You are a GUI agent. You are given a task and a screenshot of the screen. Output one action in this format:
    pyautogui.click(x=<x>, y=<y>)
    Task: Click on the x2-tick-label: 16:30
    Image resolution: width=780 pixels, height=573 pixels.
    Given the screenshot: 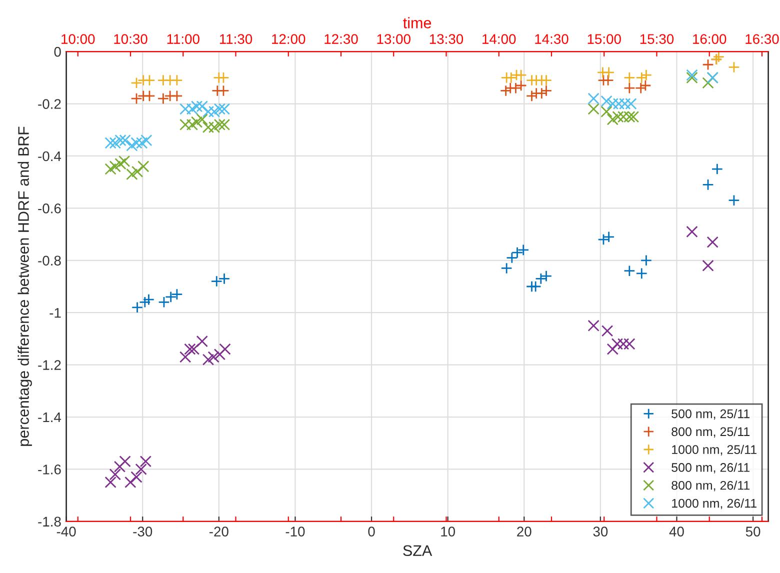 What is the action you would take?
    pyautogui.click(x=762, y=39)
    